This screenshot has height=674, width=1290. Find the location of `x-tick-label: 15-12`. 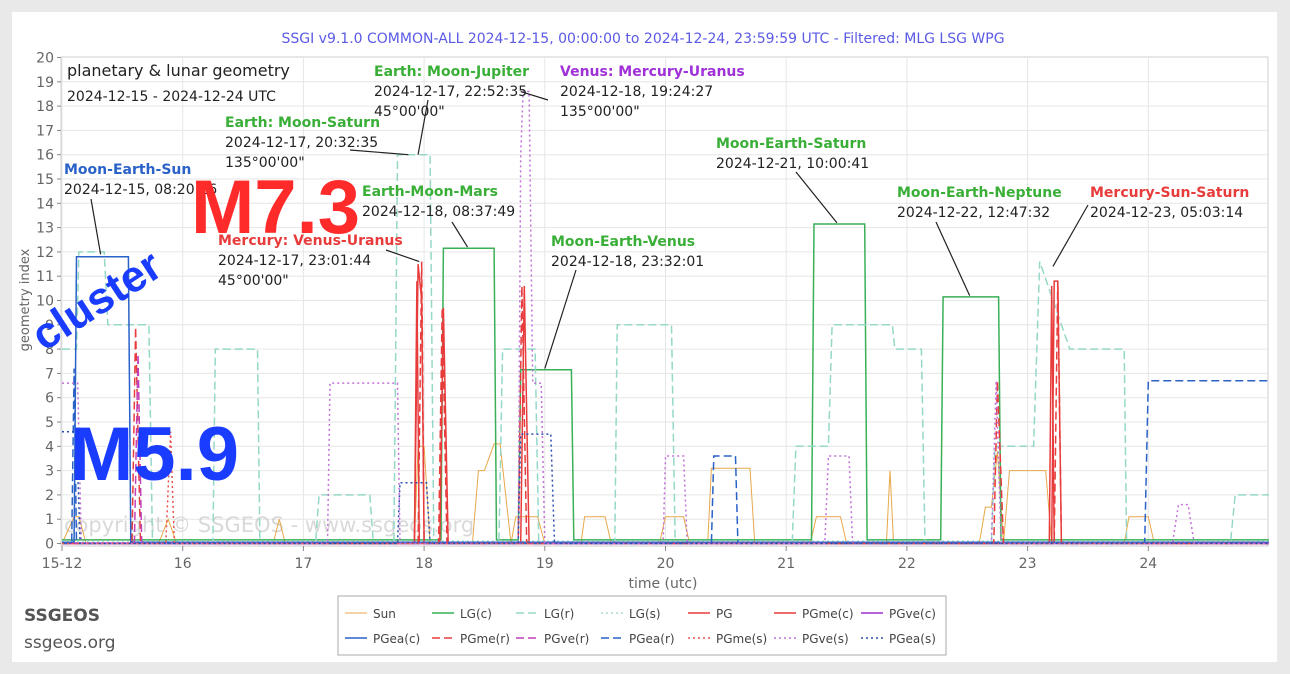

x-tick-label: 15-12 is located at coordinates (62, 564).